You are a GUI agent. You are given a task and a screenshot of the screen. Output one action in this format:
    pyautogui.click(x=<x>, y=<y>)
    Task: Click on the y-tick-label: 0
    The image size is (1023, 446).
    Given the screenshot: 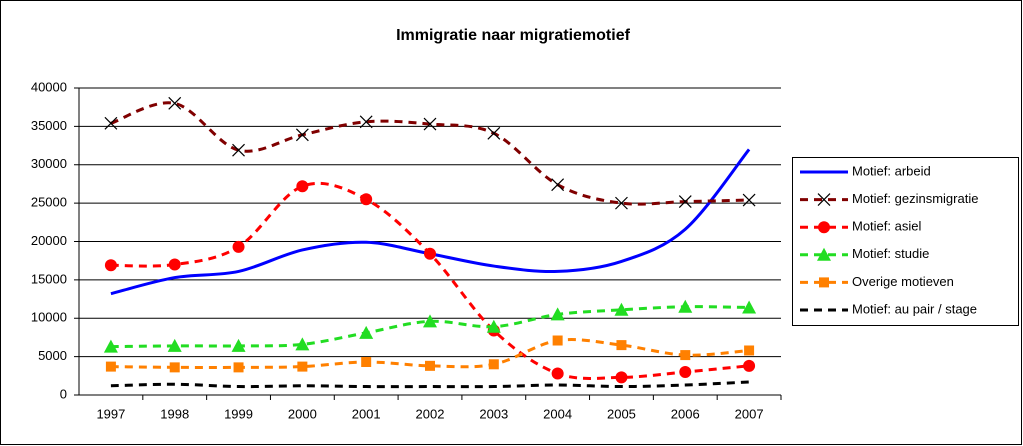 What is the action you would take?
    pyautogui.click(x=63, y=393)
    